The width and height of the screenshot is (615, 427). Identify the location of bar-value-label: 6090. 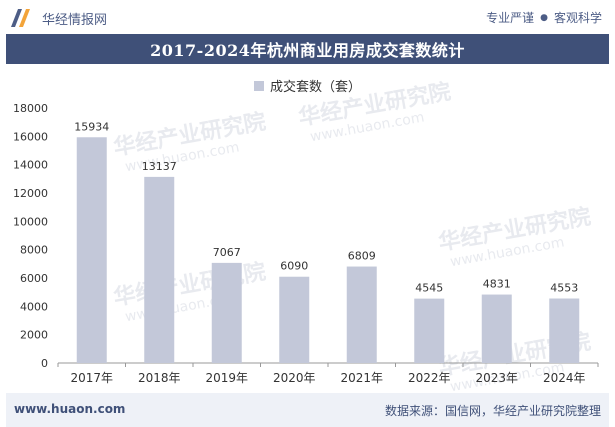
(294, 266).